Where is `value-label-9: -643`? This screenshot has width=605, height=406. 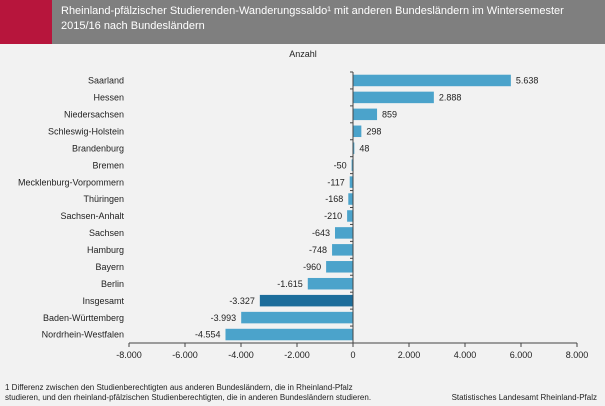 value-label-9: -643 is located at coordinates (321, 233).